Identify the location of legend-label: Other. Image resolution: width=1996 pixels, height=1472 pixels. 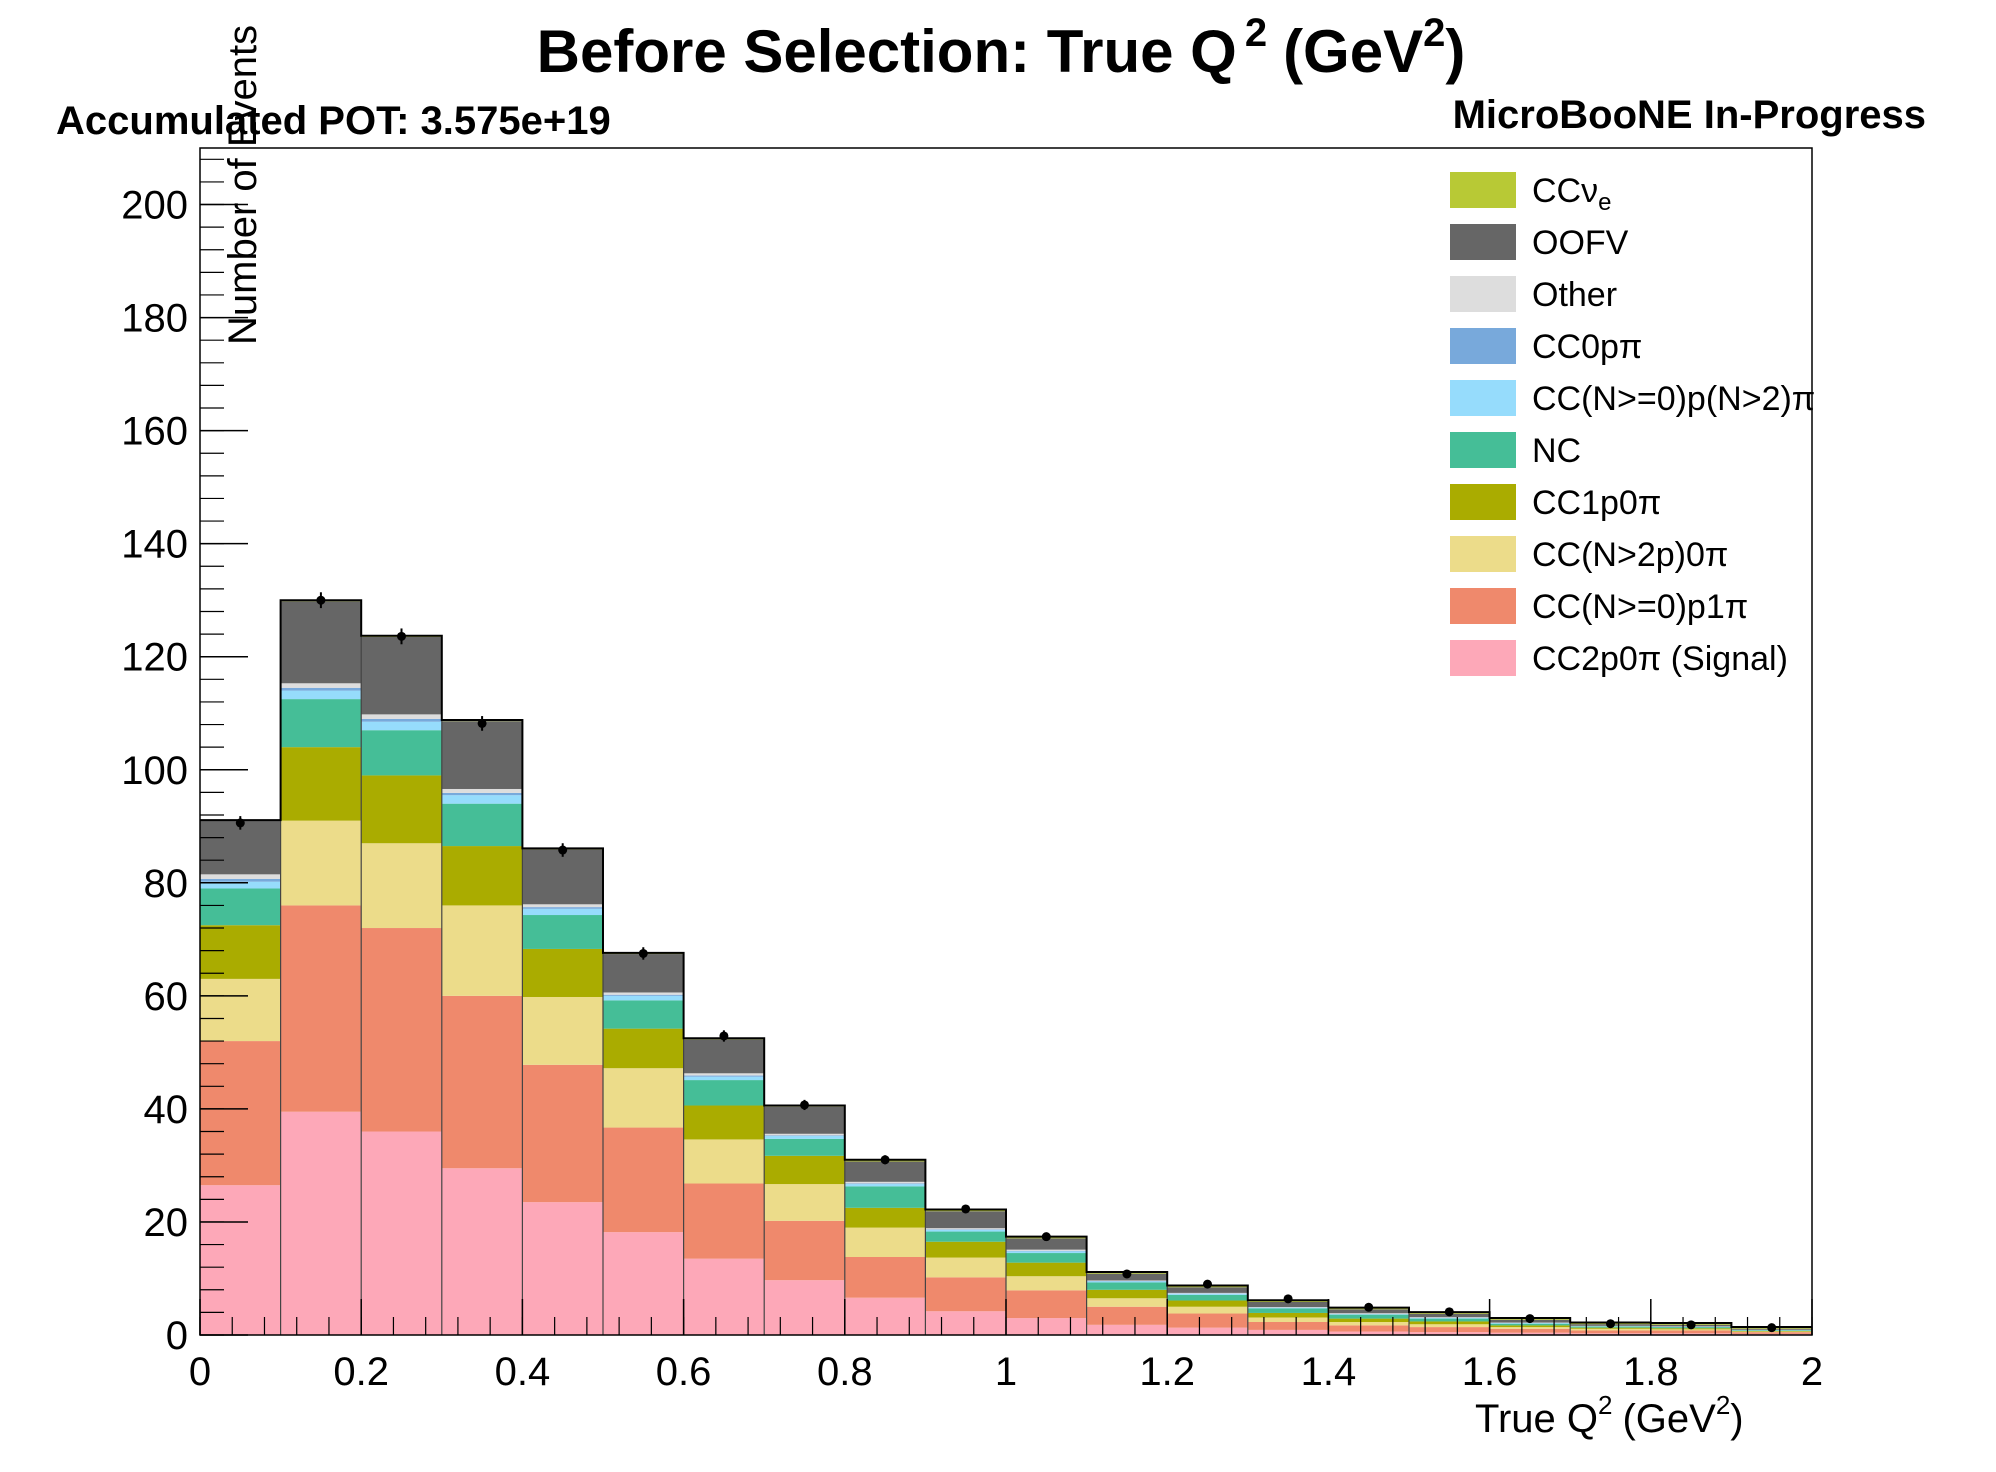
(1574, 295).